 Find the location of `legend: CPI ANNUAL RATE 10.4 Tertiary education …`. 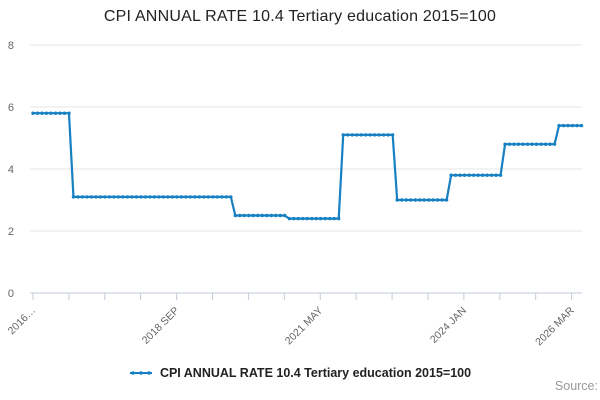

legend: CPI ANNUAL RATE 10.4 Tertiary education … is located at coordinates (300, 373).